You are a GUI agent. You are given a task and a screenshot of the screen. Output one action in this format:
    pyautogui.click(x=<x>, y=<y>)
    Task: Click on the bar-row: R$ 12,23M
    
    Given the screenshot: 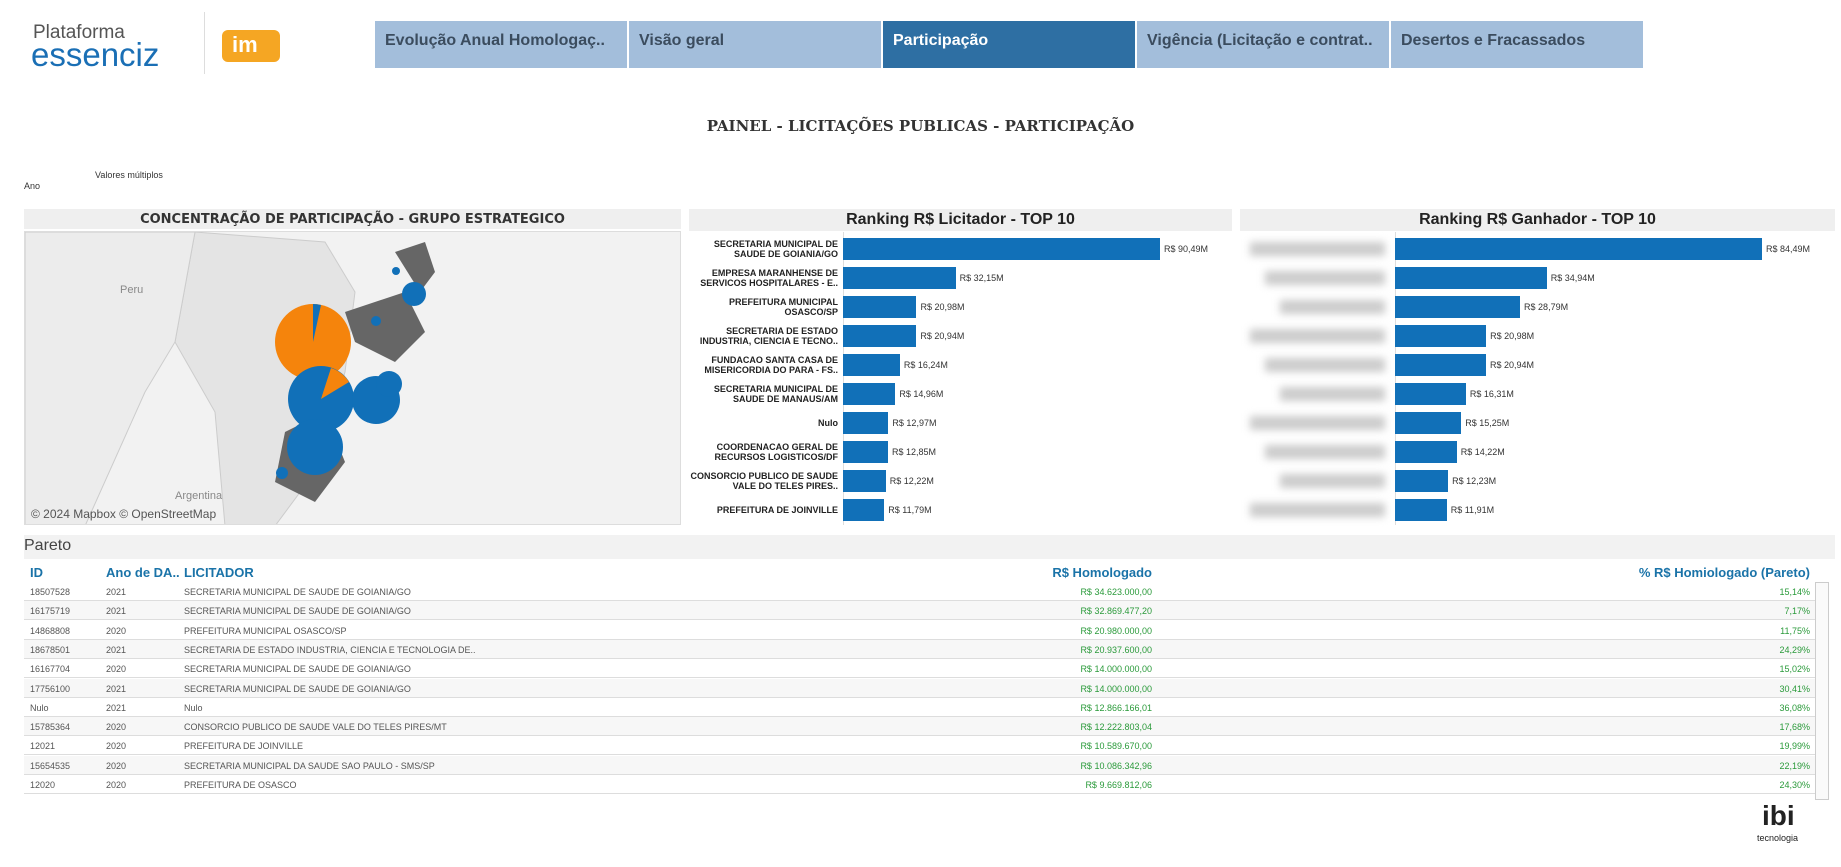 What is the action you would take?
    pyautogui.click(x=1368, y=480)
    